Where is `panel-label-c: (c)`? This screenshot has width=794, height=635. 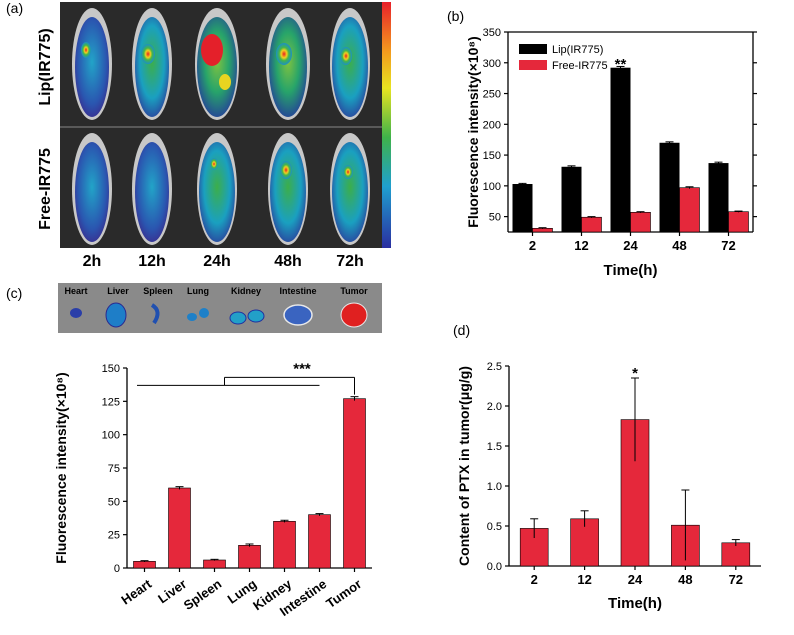 panel-label-c: (c) is located at coordinates (14, 293).